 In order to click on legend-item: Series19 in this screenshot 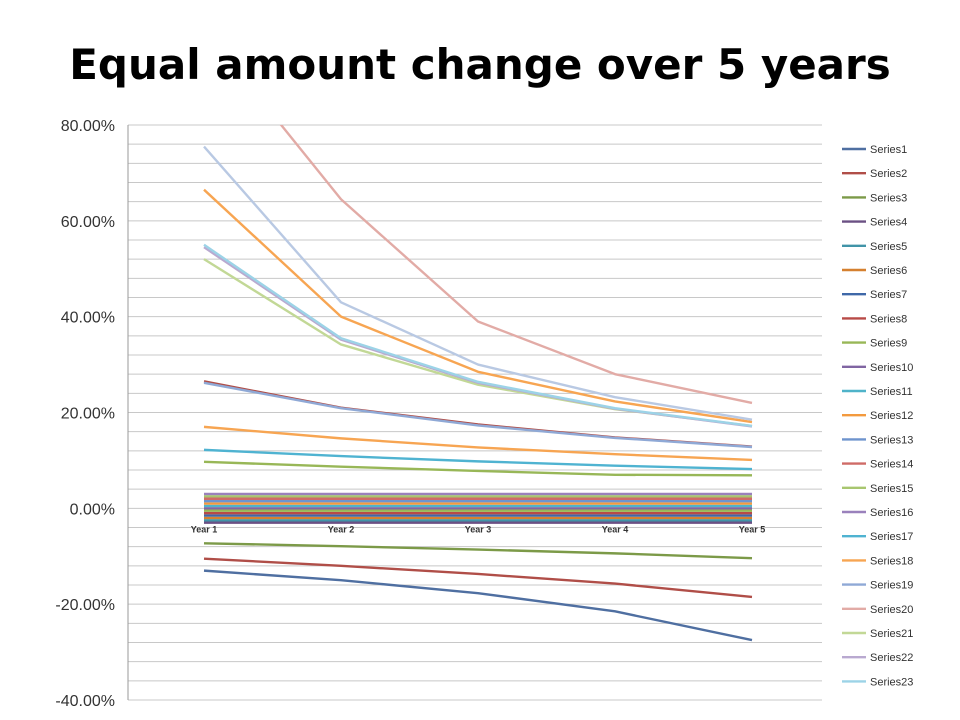, I will do `click(877, 586)`.